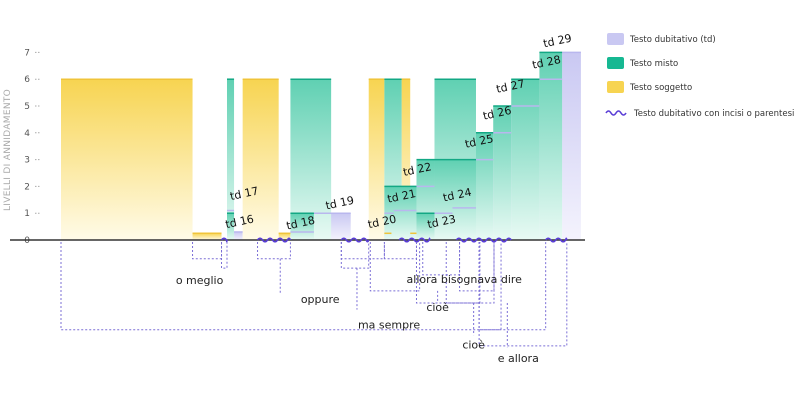 Image resolution: width=800 pixels, height=410 pixels. I want to click on td-label-5: td 21, so click(401, 196).